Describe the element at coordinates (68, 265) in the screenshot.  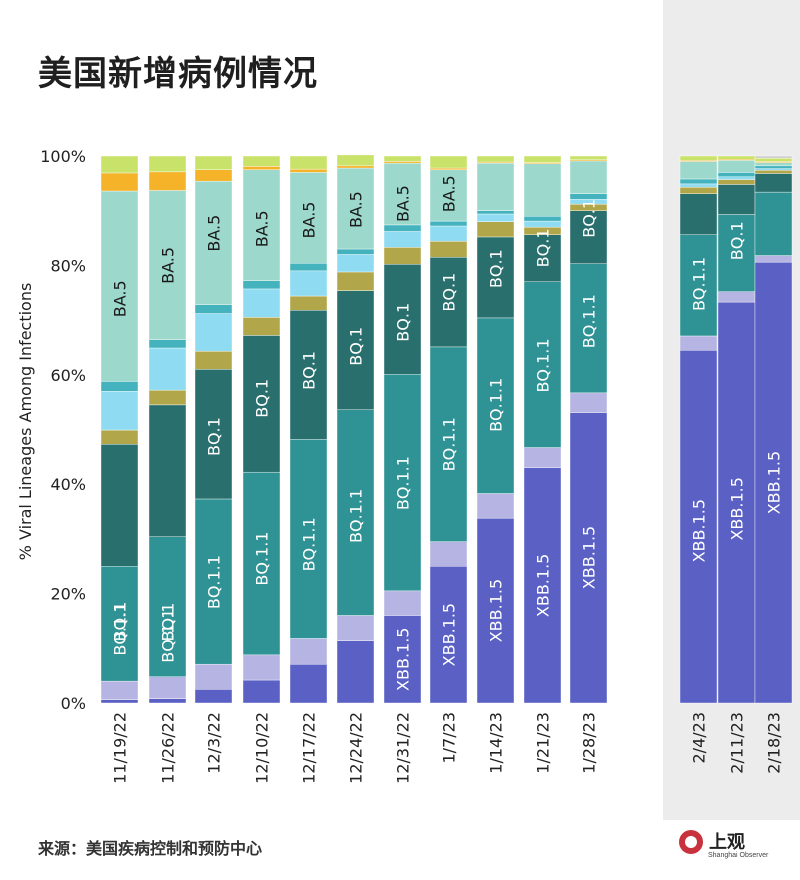
I see `y-tick-label: 80%` at that location.